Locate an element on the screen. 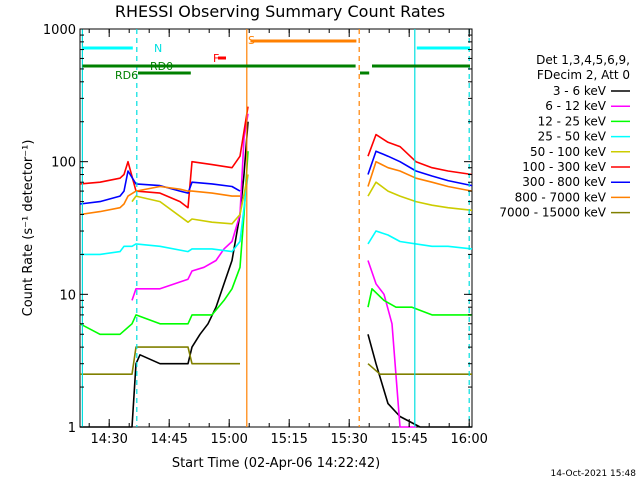 Image resolution: width=640 pixels, height=480 pixels. y-axis-label: Count Rate (s⁻¹ detector⁻¹) is located at coordinates (28, 228).